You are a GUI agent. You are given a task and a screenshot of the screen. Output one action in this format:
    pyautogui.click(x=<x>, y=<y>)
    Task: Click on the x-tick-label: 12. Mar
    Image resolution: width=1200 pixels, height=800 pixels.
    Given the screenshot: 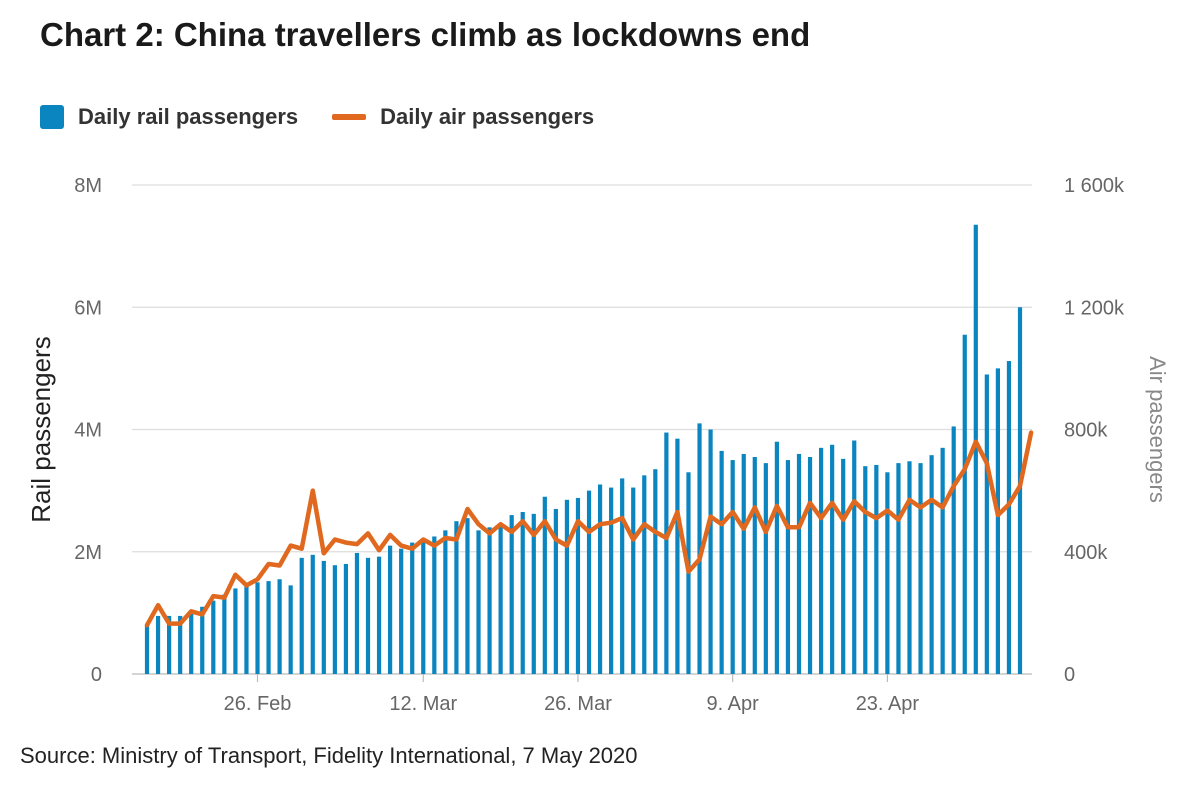 What is the action you would take?
    pyautogui.click(x=423, y=704)
    